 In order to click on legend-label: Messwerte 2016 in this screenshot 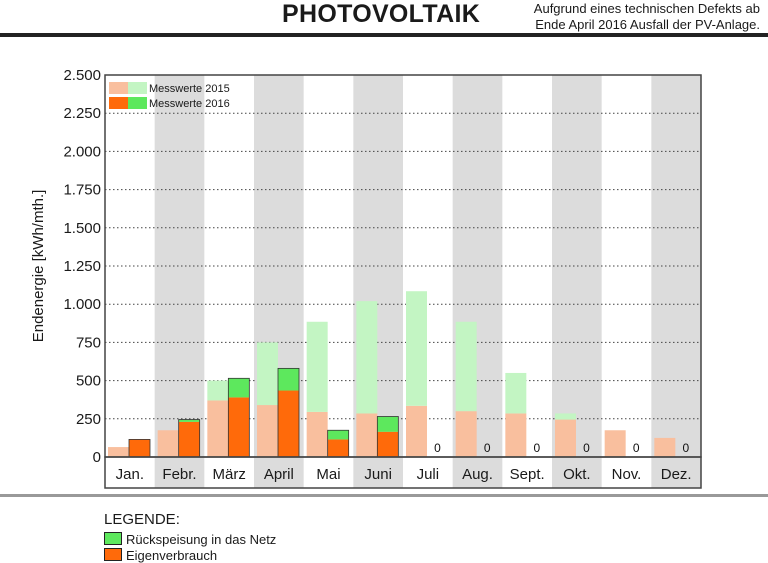, I will do `click(189, 104)`.